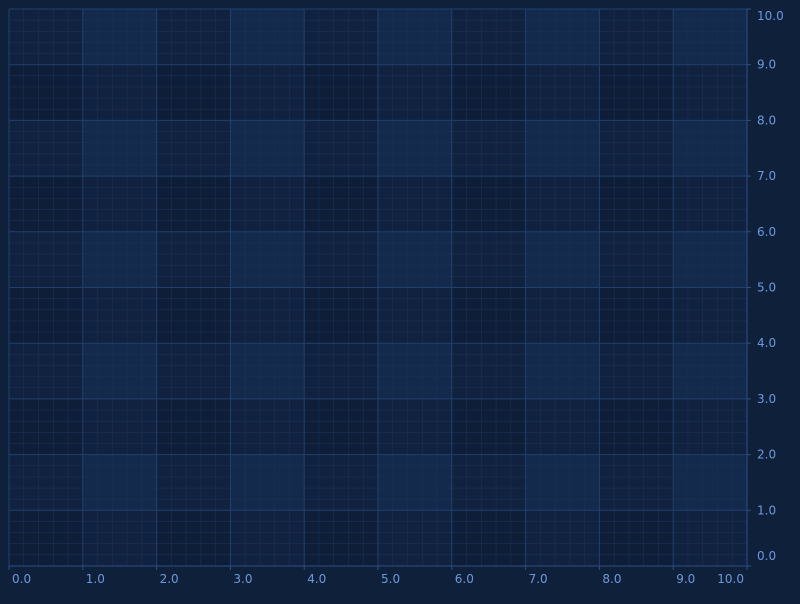  What do you see at coordinates (316, 579) in the screenshot?
I see `x-tick-label: 4.0` at bounding box center [316, 579].